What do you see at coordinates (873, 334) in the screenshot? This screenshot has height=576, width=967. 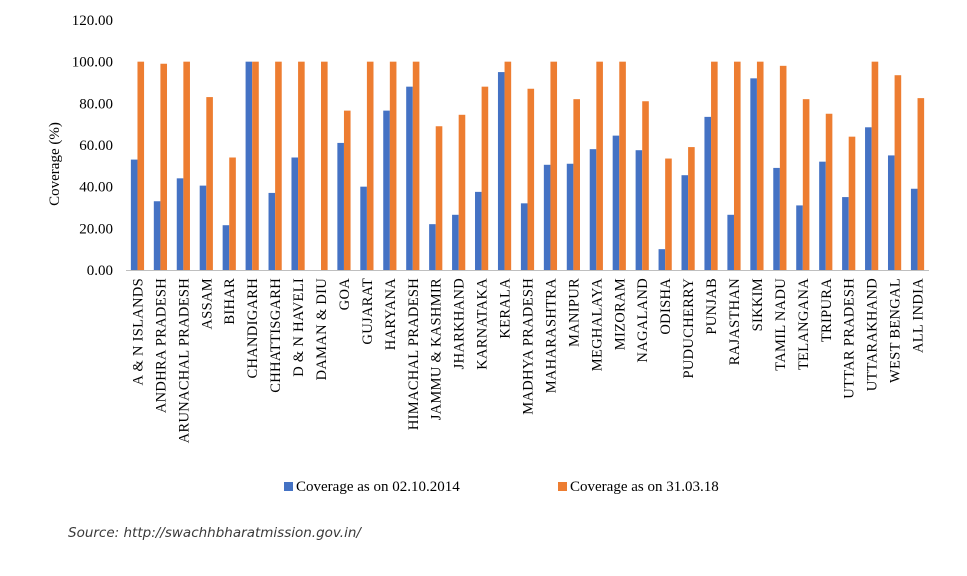 I see `x-tick-label: UTTARAKHAND` at bounding box center [873, 334].